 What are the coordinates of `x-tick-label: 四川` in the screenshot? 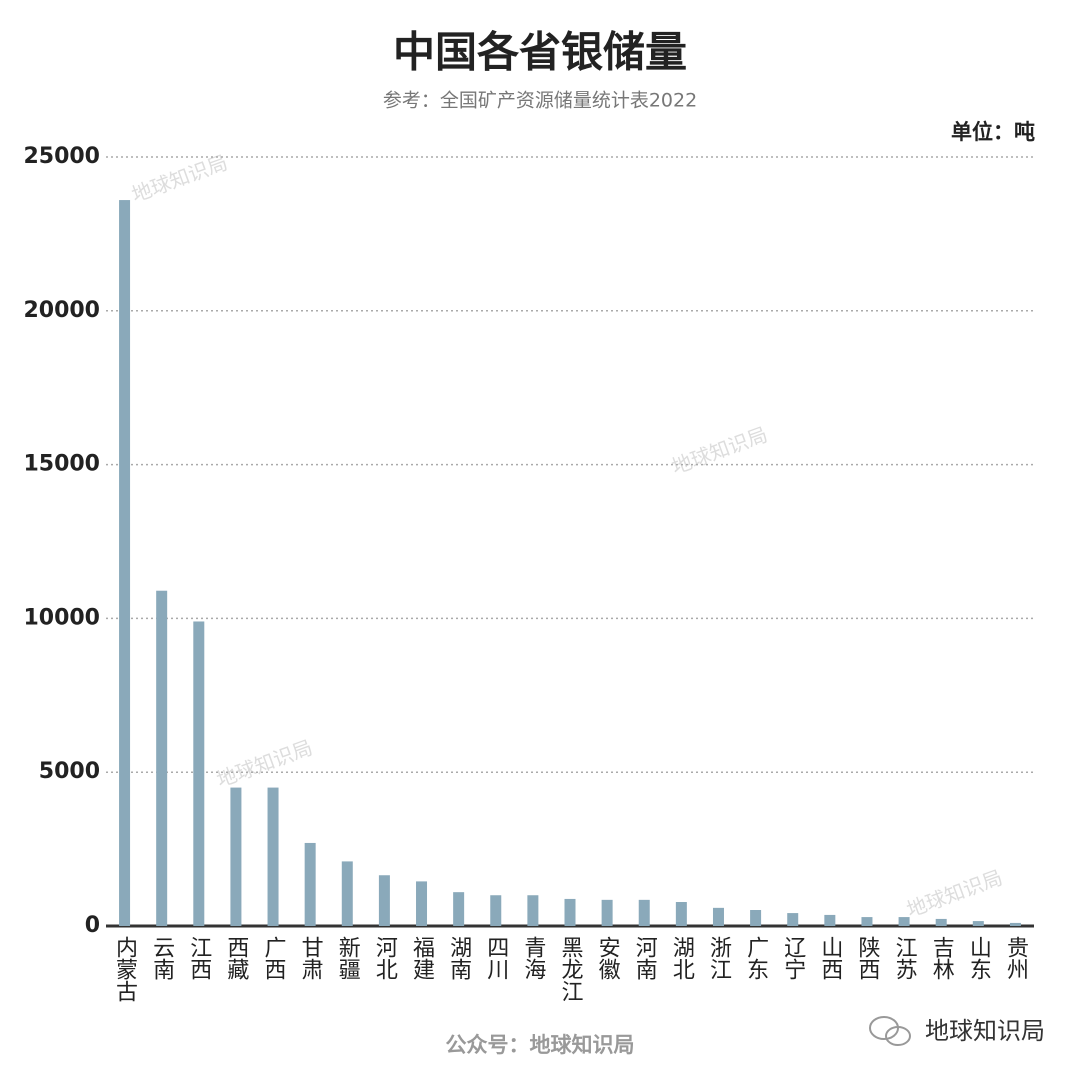 It's located at (496, 958).